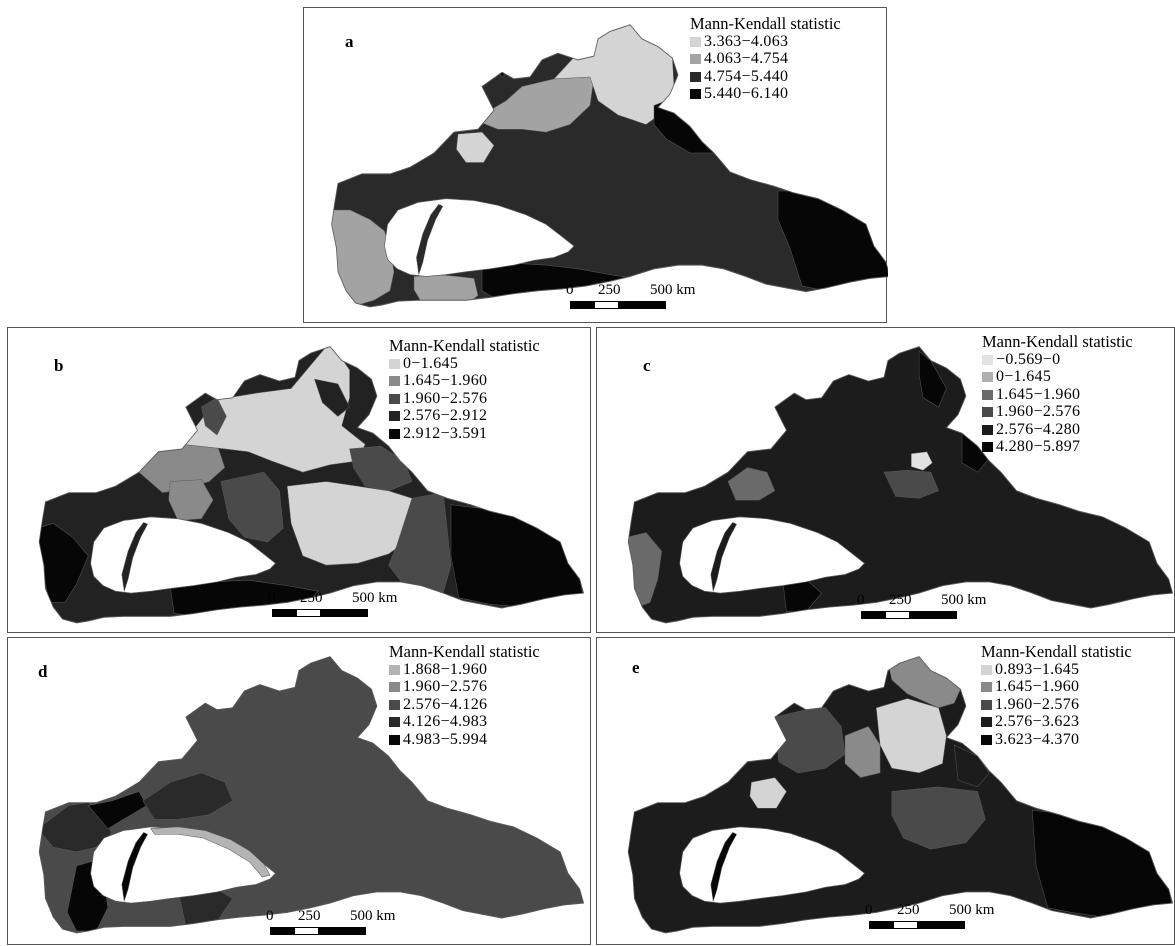  What do you see at coordinates (214, 416) in the screenshot?
I see `region-north-strip` at bounding box center [214, 416].